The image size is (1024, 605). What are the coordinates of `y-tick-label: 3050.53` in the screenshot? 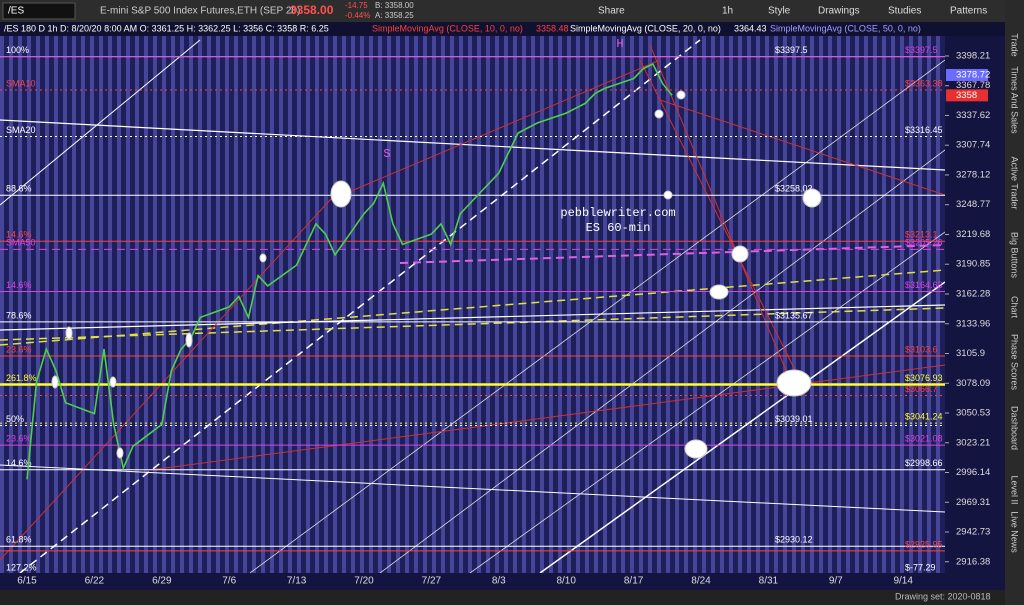 It's located at (973, 413).